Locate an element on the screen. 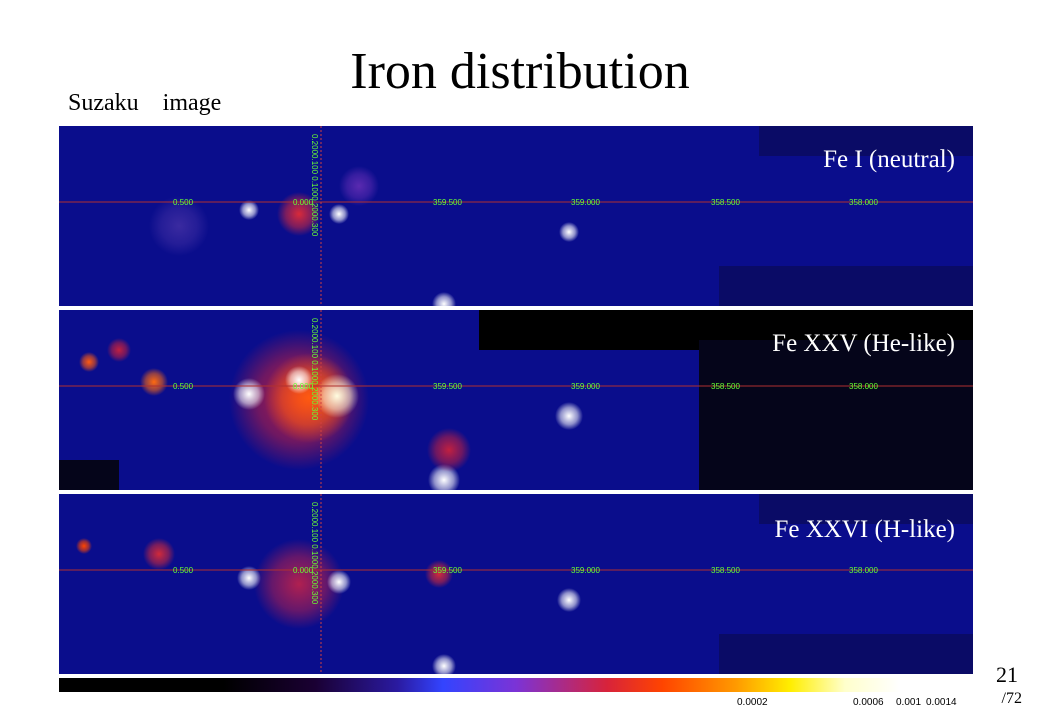 The image size is (1040, 720). panel-fe-xxv-label: Fe XXV (He-like) is located at coordinates (863, 343).